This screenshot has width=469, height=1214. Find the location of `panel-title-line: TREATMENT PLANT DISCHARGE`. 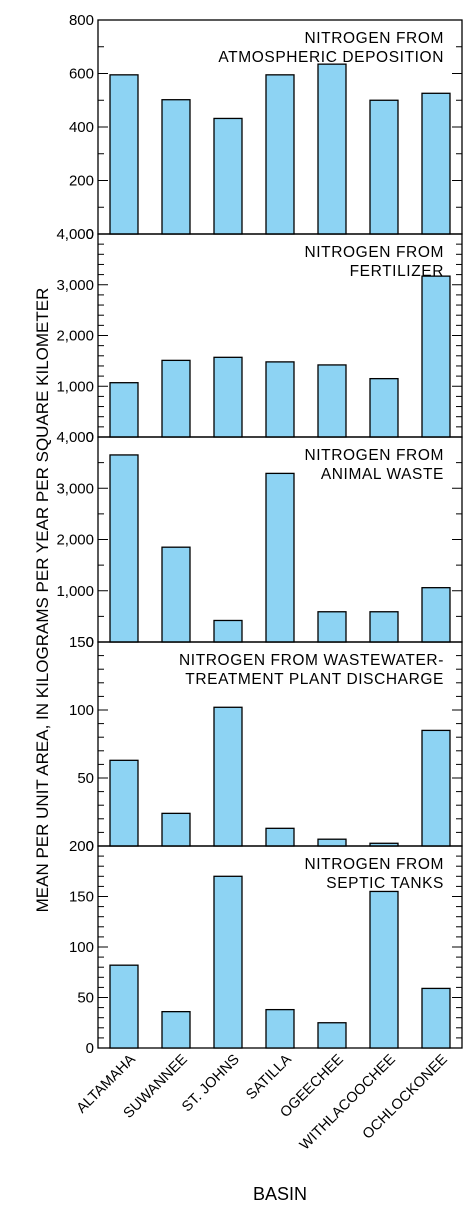

panel-title-line: TREATMENT PLANT DISCHARGE is located at coordinates (314, 679).